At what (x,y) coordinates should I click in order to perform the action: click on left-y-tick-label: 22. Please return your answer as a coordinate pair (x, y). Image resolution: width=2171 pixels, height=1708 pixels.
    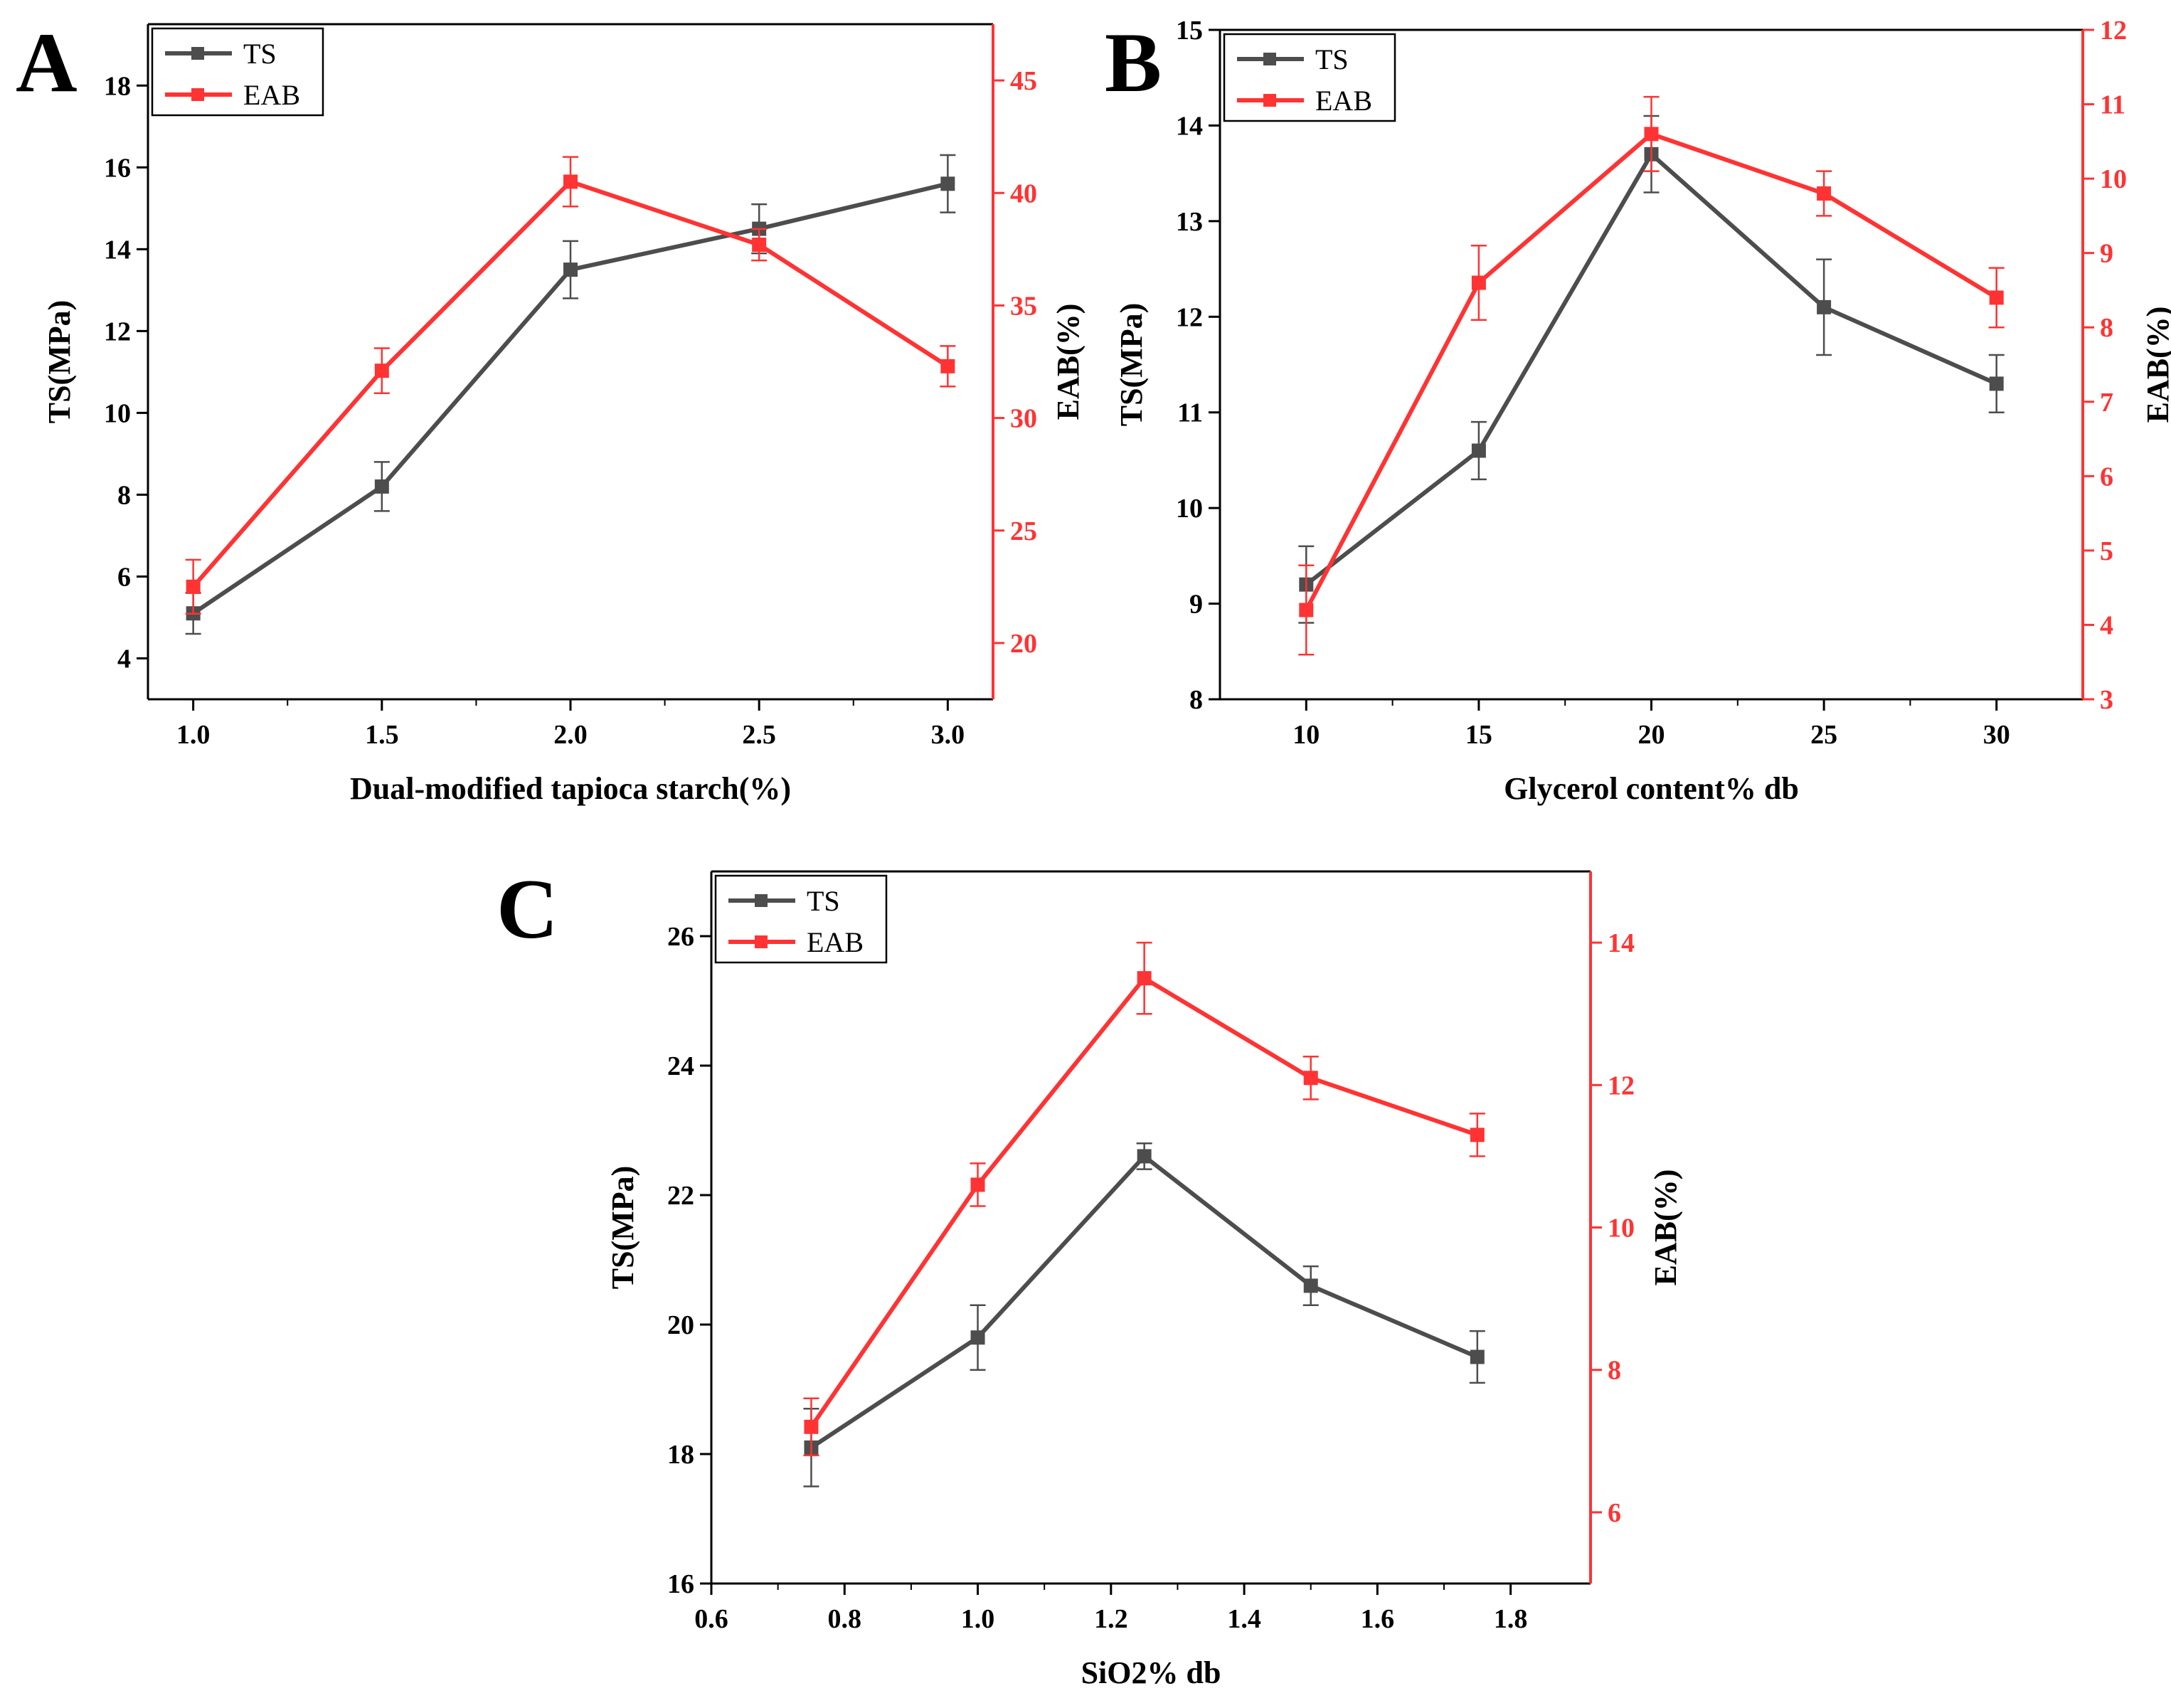
    Looking at the image, I should click on (680, 1196).